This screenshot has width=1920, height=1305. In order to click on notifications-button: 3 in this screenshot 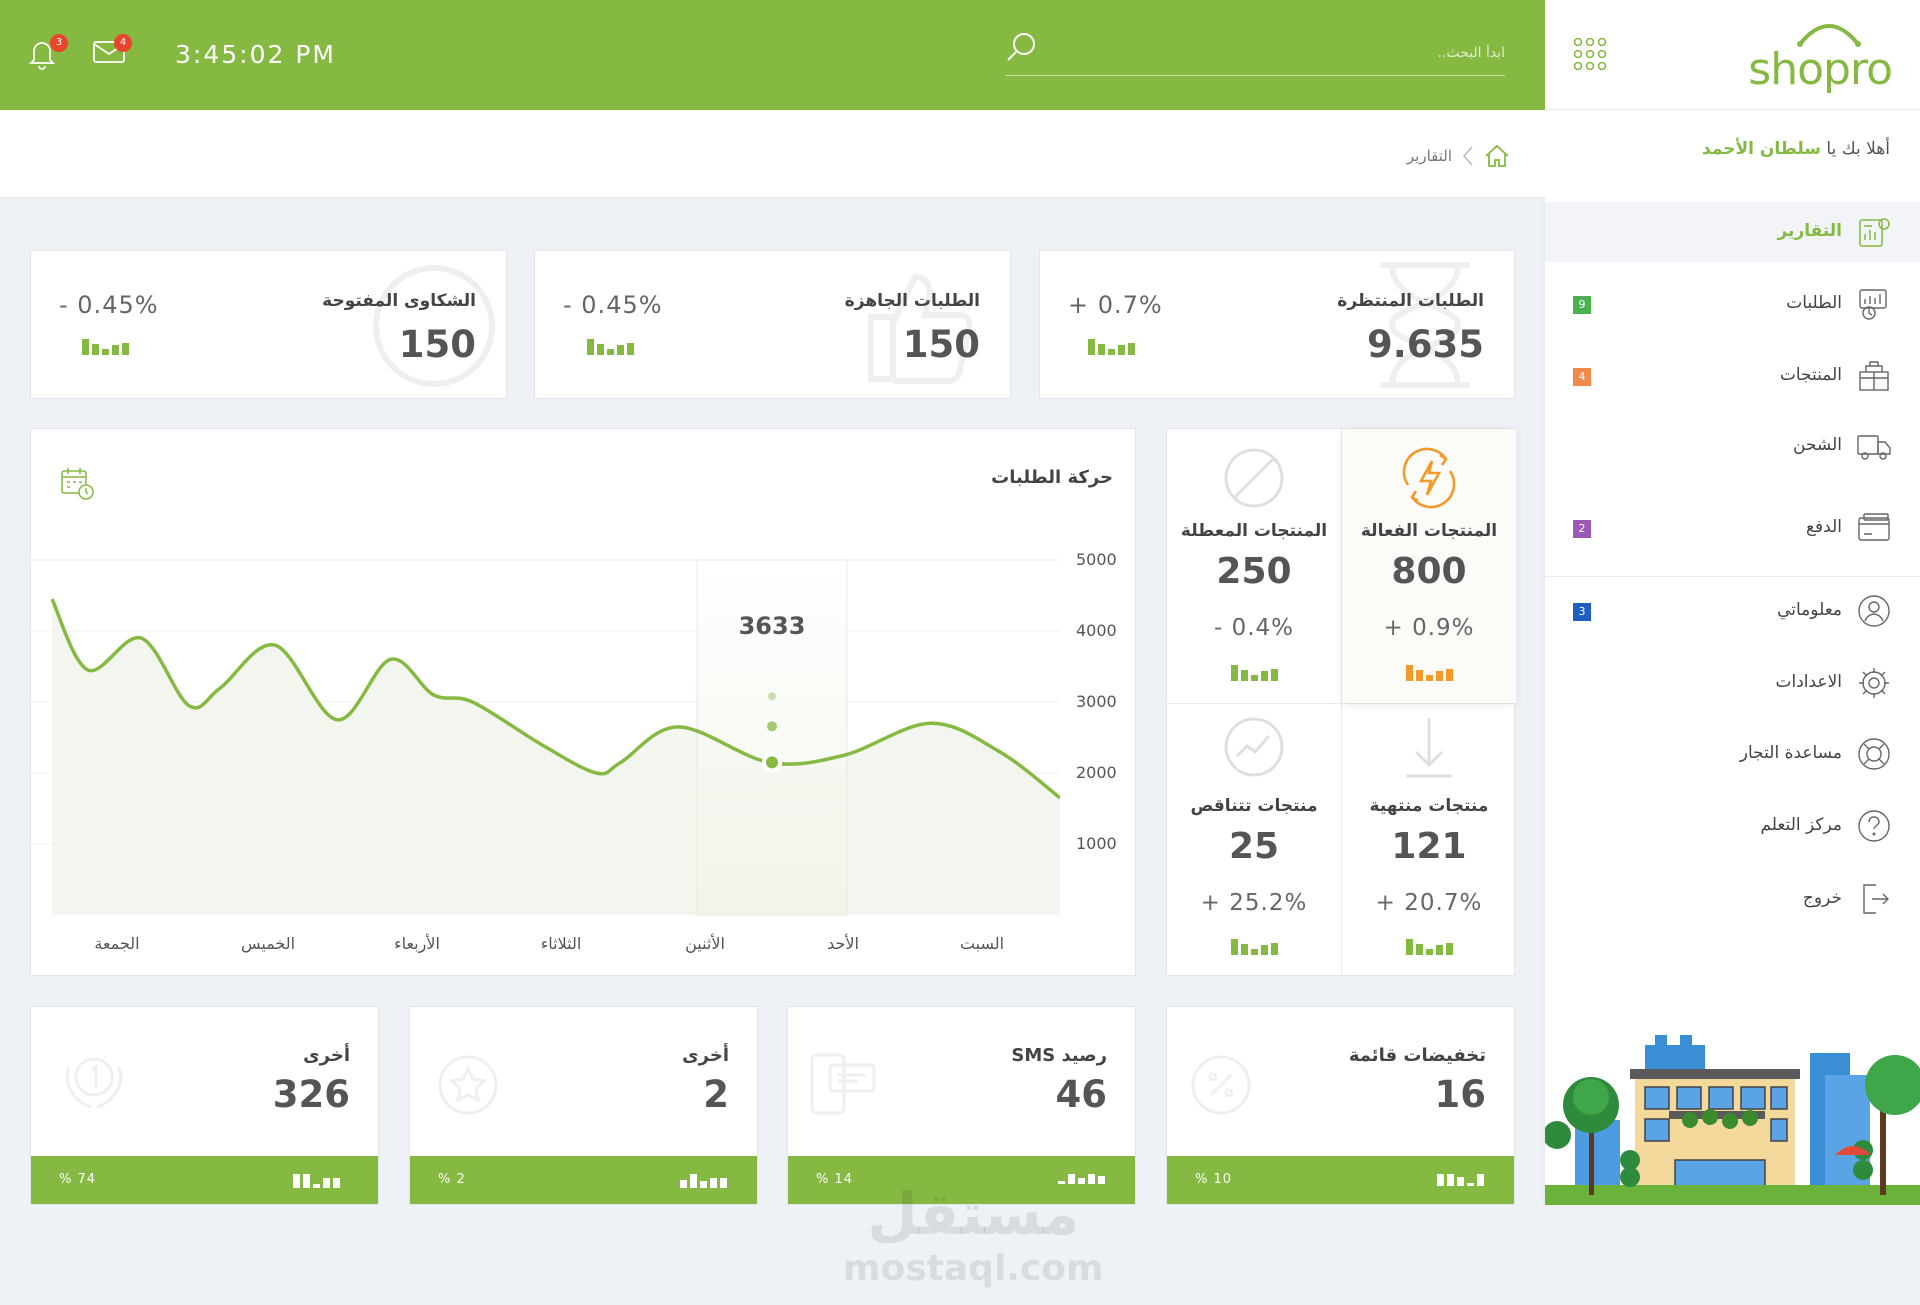, I will do `click(47, 52)`.